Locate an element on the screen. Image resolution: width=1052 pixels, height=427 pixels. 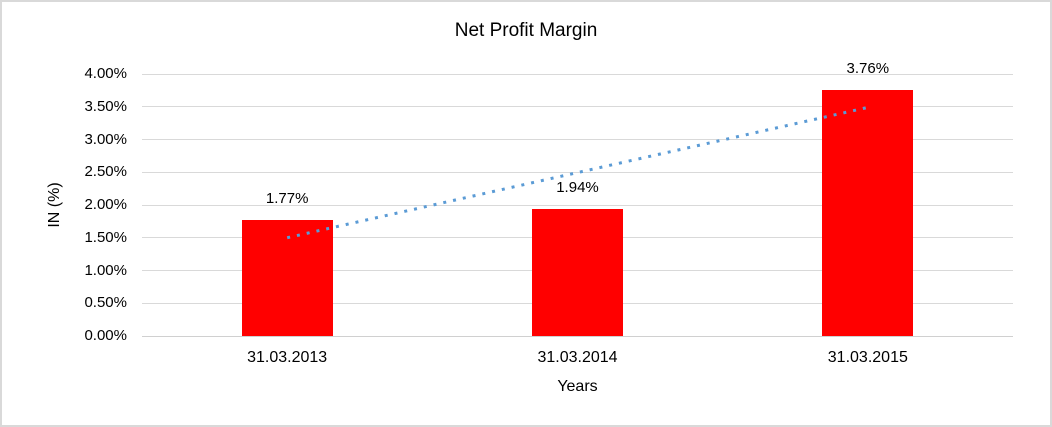
y-axis-tick-label: 0.50% is located at coordinates (105, 303).